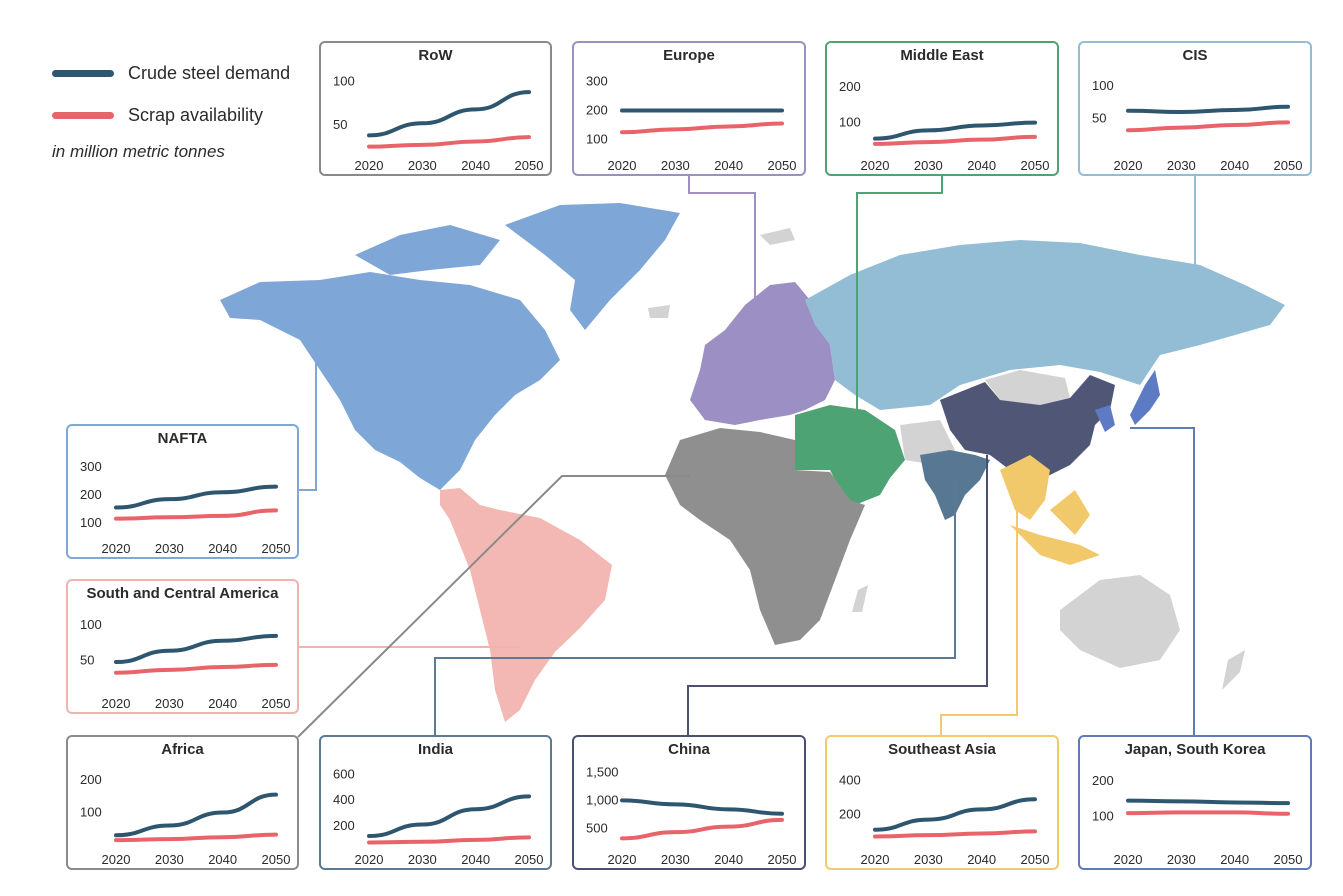 The width and height of the screenshot is (1343, 896). I want to click on iceland-region, so click(721, 273).